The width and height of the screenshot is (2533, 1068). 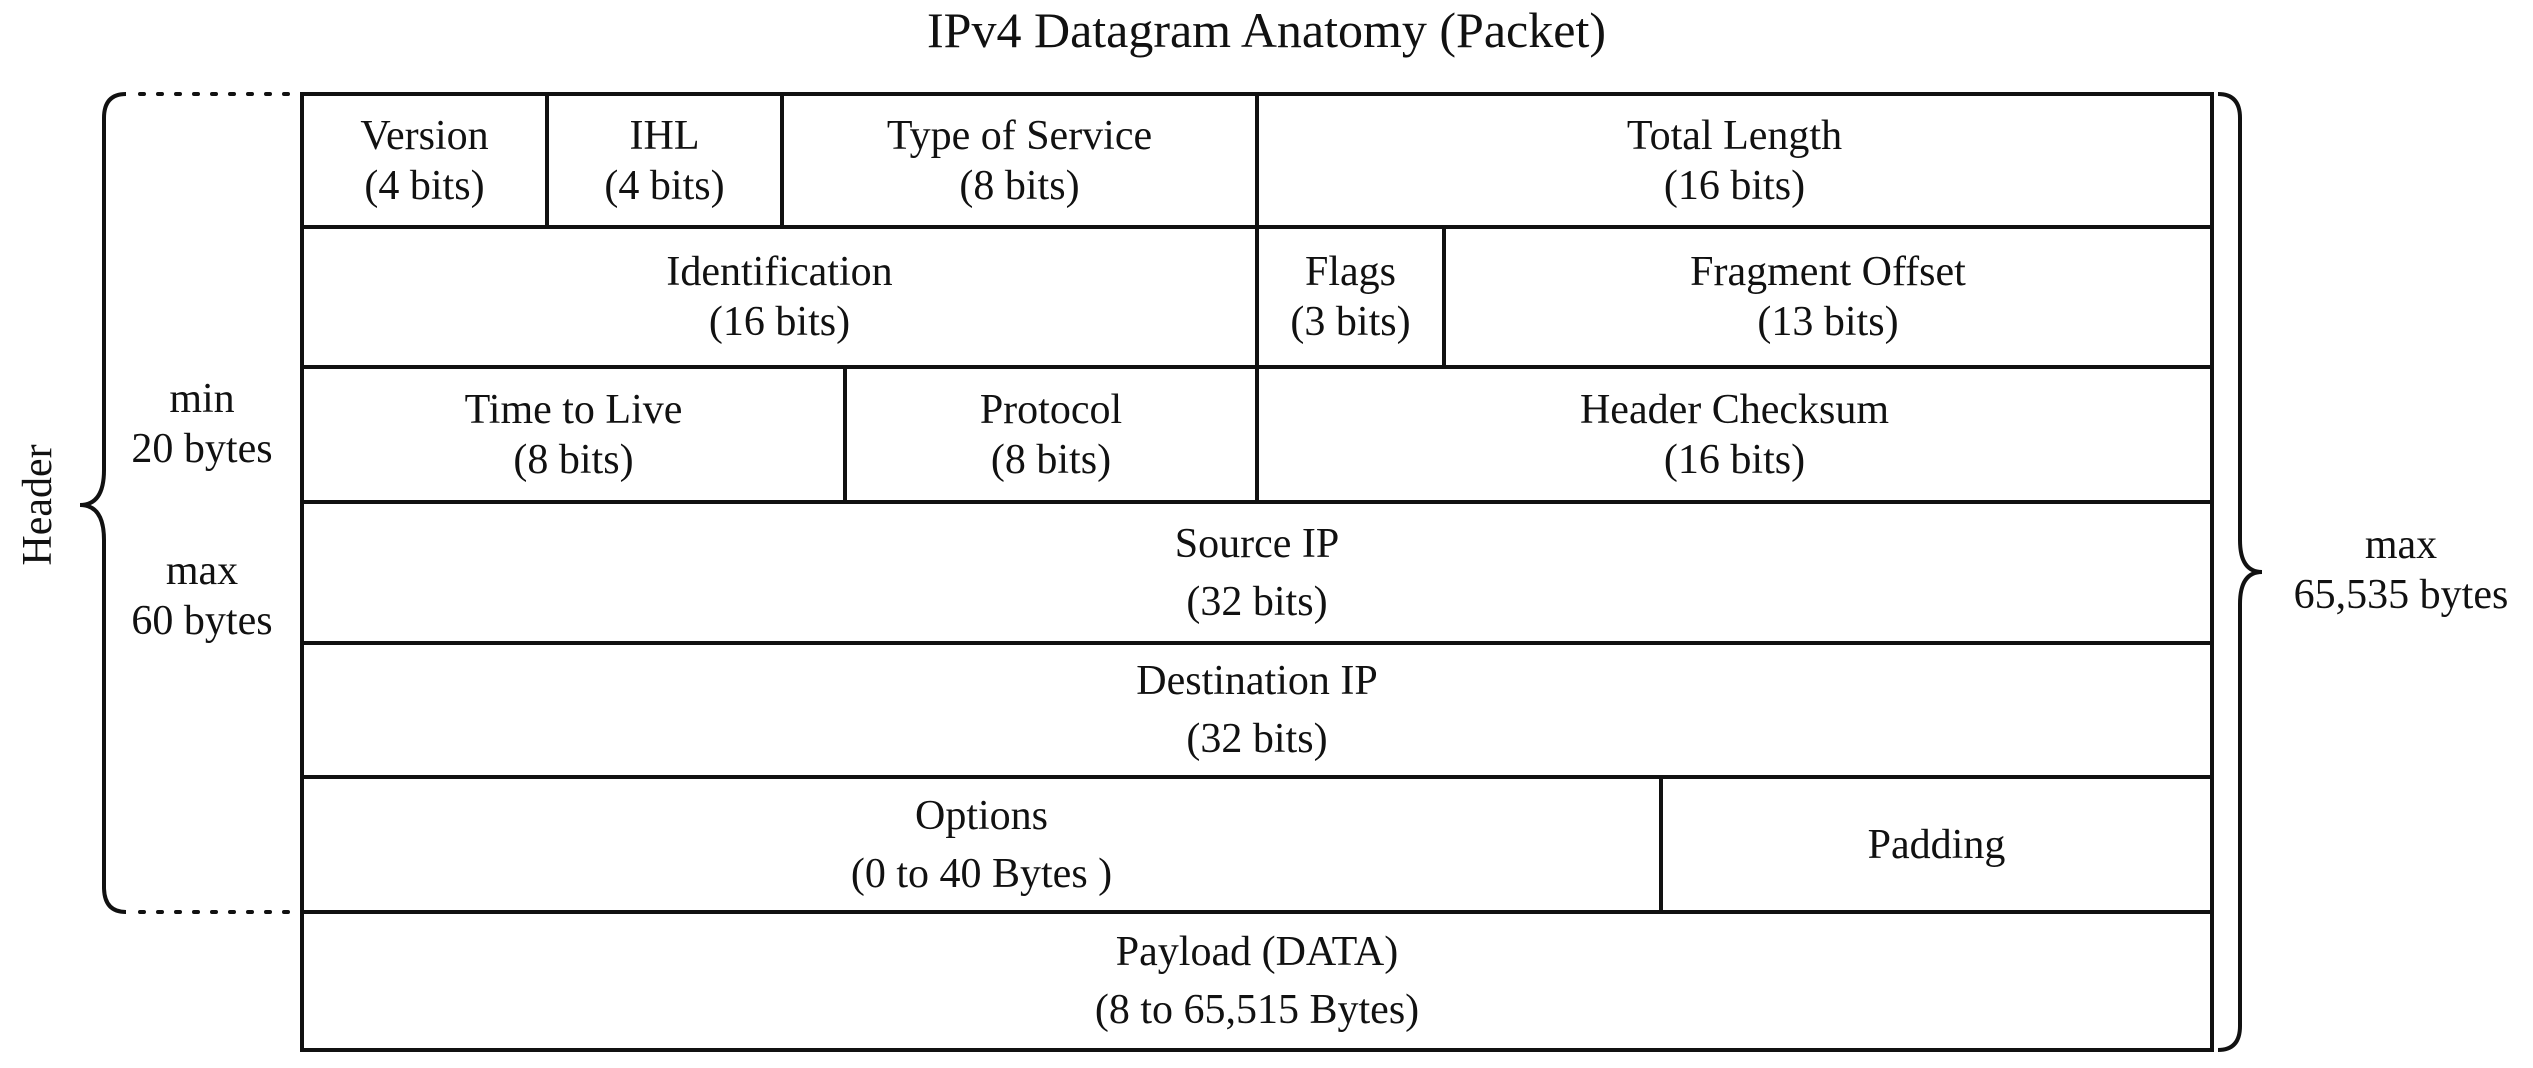 What do you see at coordinates (664, 185) in the screenshot?
I see `field-ihl-size: (4 bits)` at bounding box center [664, 185].